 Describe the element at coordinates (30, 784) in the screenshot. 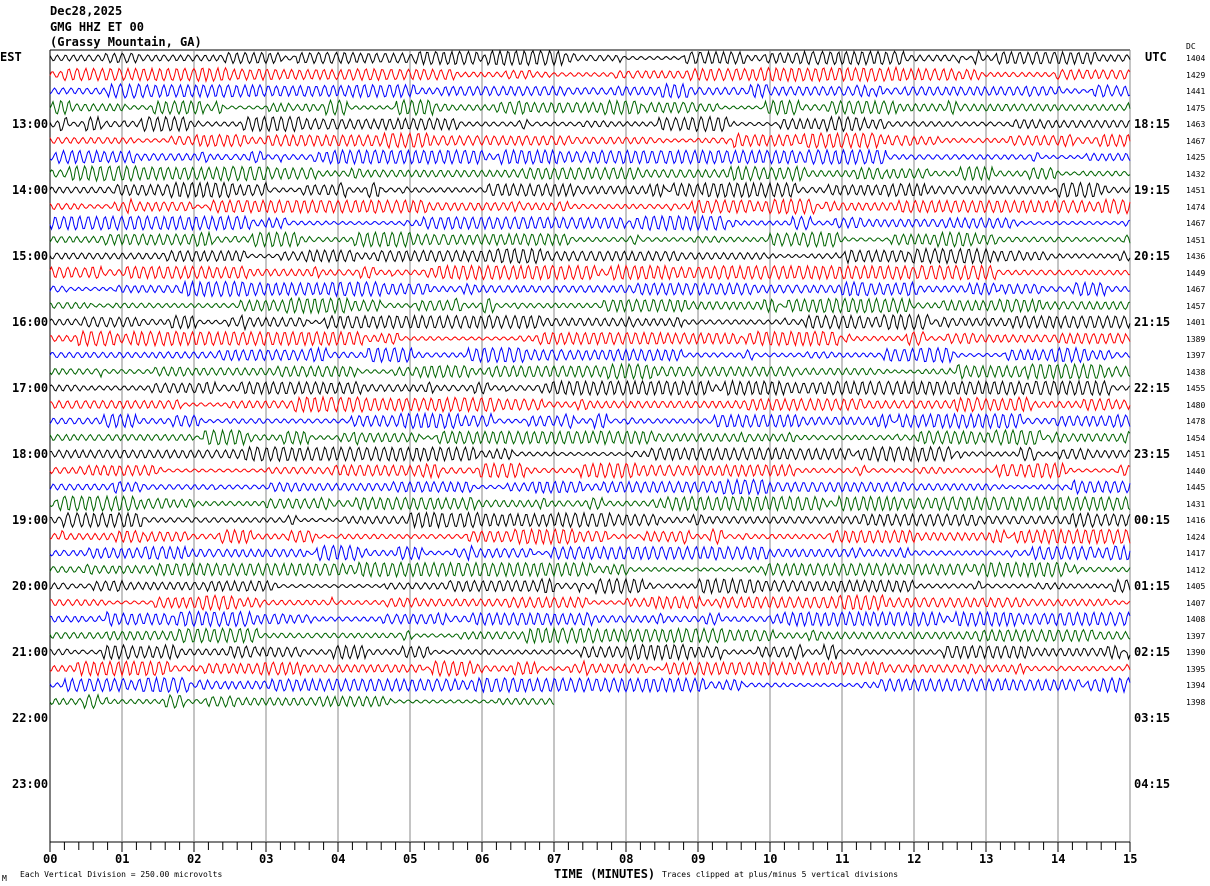

I see `est-hour-label: 23:00` at that location.